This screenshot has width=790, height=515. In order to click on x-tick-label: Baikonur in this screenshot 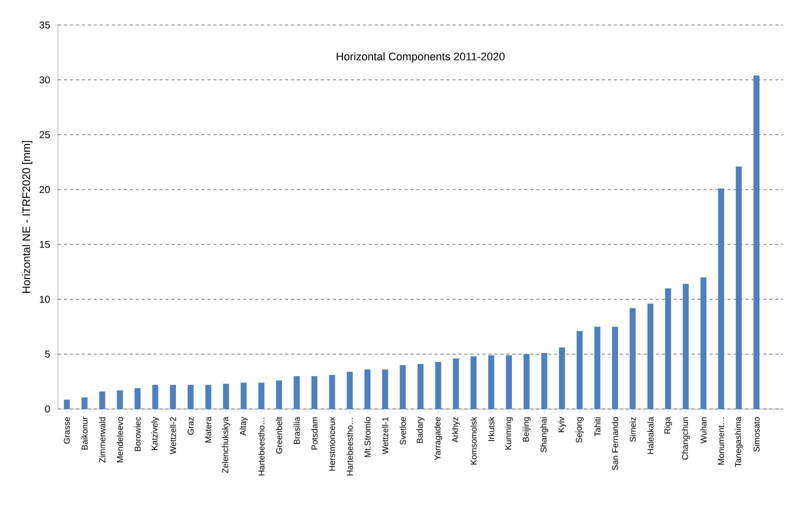, I will do `click(84, 433)`.